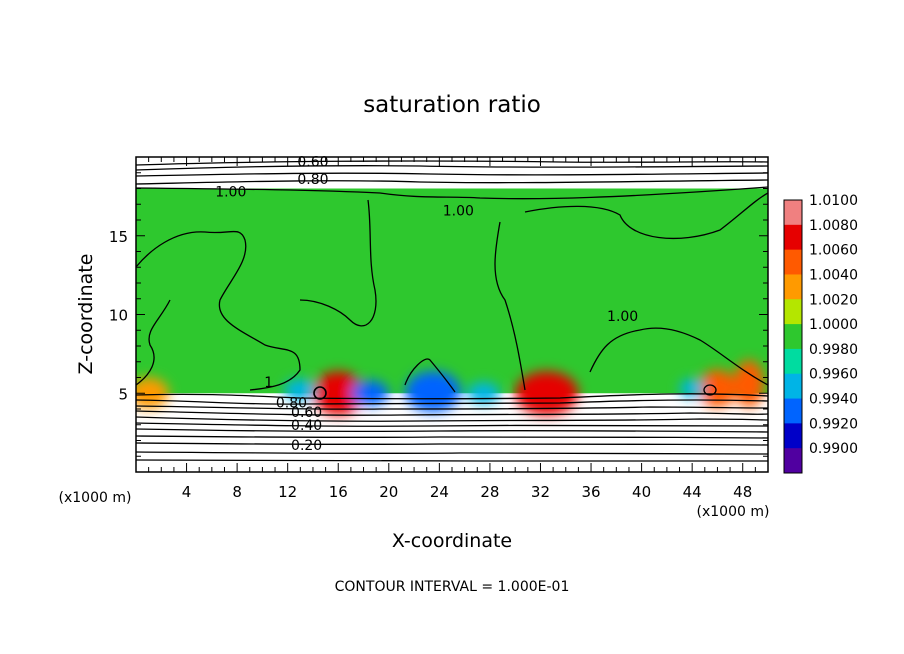 The height and width of the screenshot is (654, 904). I want to click on x-tick-label: 4, so click(187, 492).